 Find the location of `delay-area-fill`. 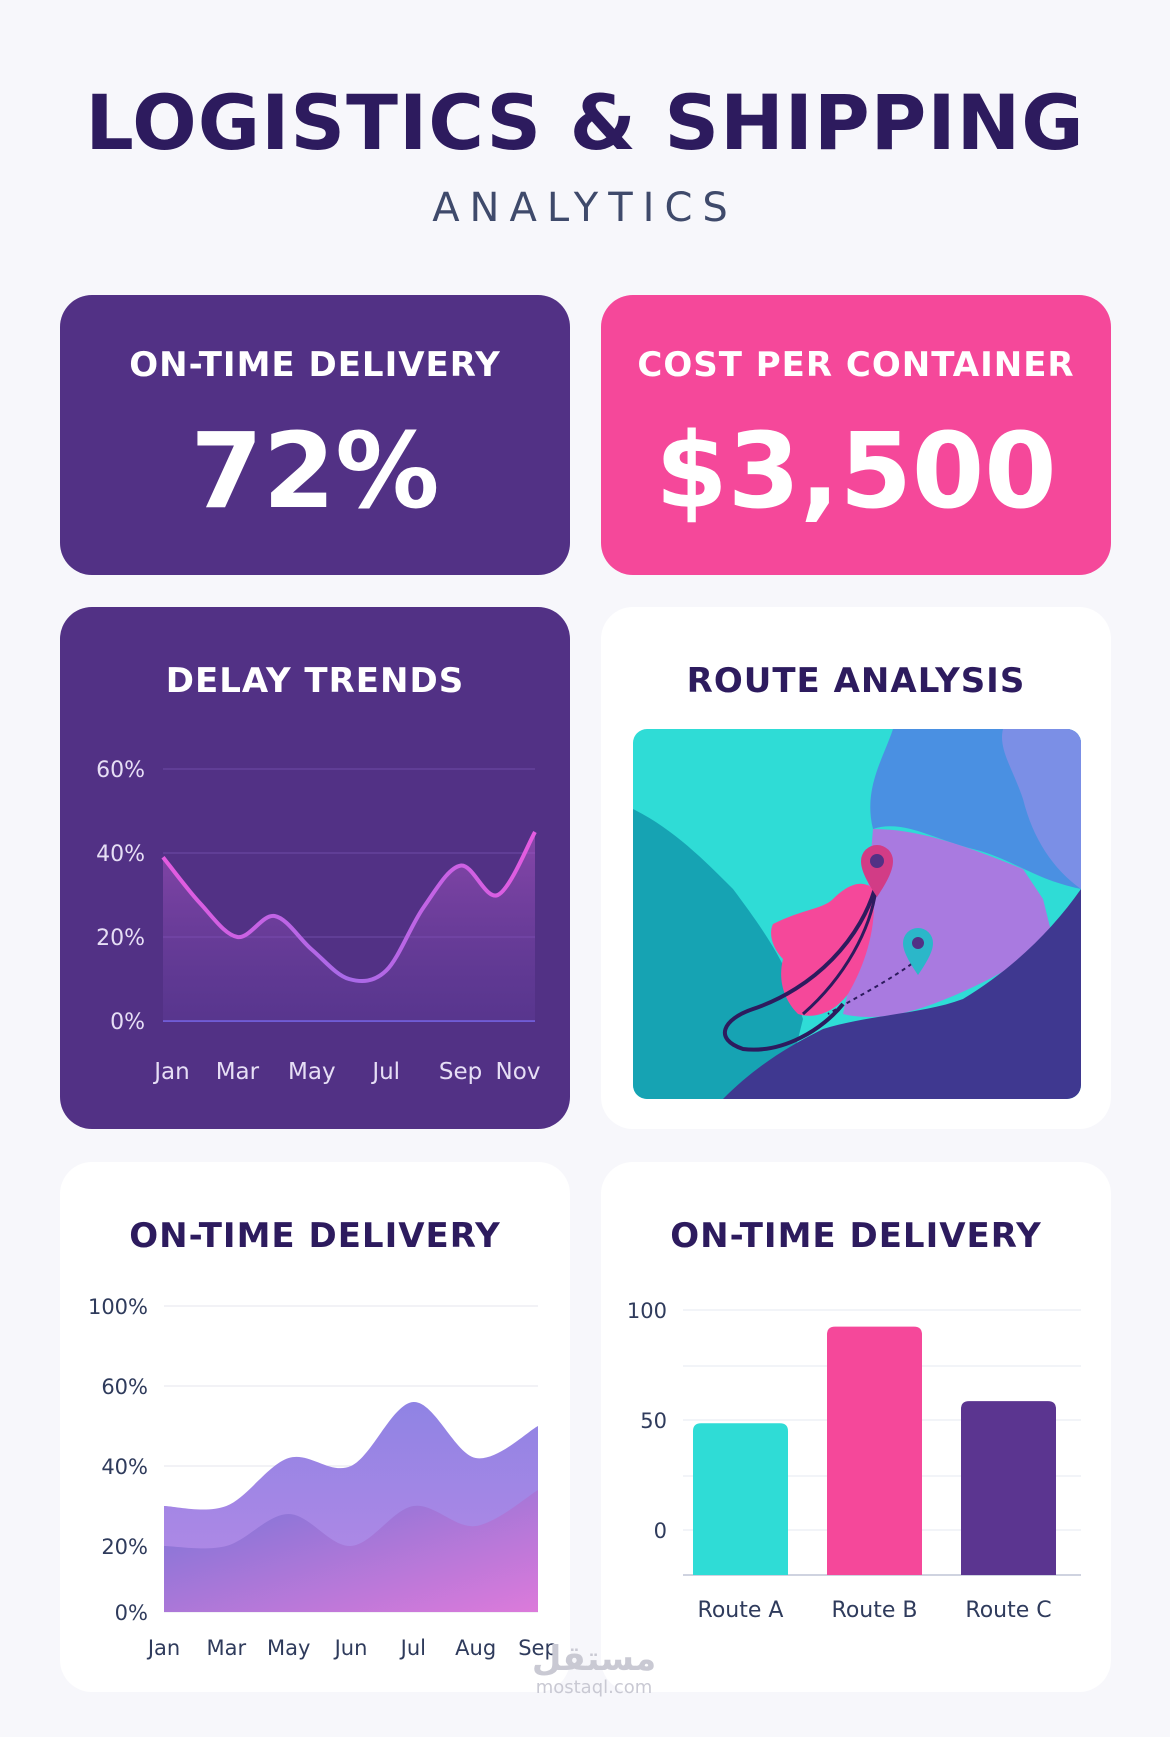

delay-area-fill is located at coordinates (349, 926).